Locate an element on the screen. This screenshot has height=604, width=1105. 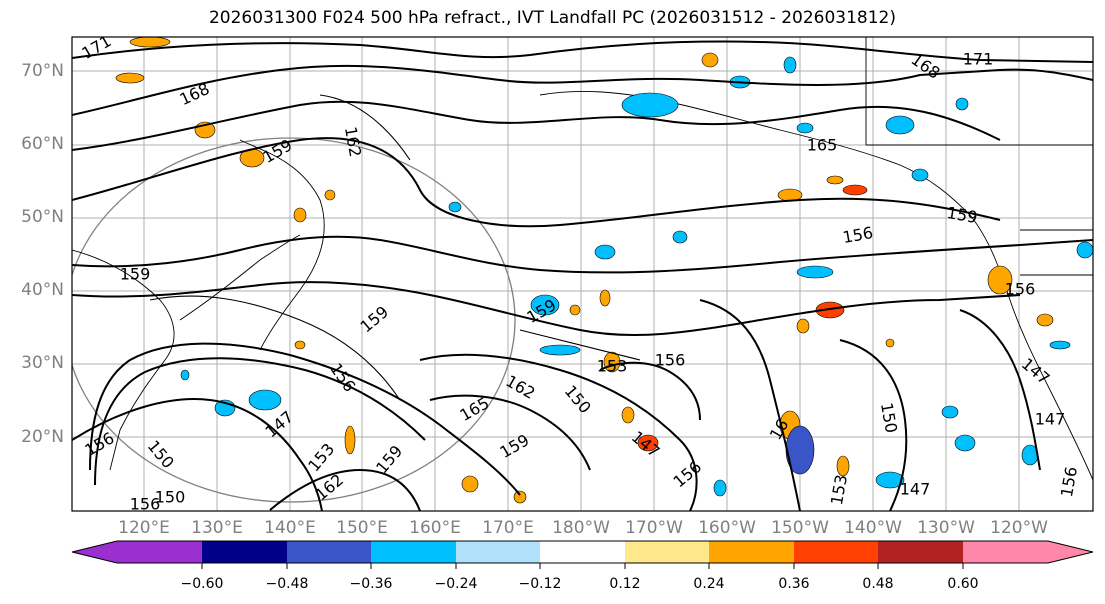
japan-coastline is located at coordinates (240, 277).